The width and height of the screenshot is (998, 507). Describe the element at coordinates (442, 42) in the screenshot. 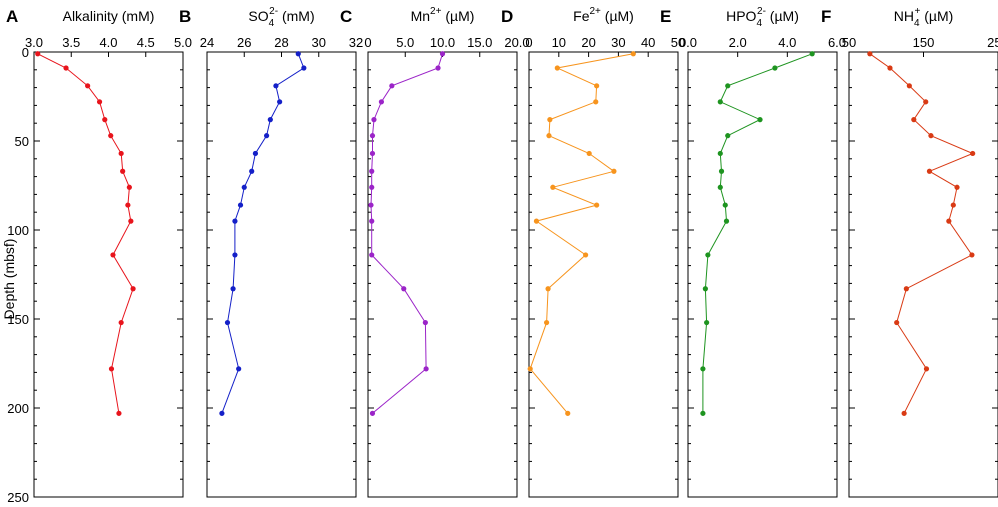

I see `x-tick-label: 10.0` at that location.